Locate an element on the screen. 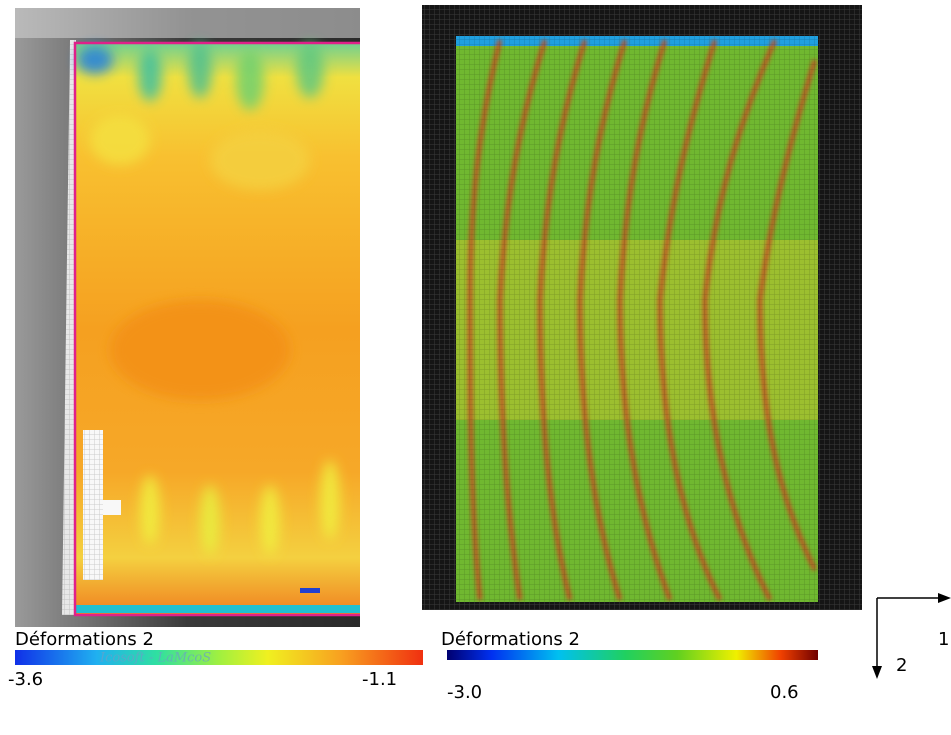 The image size is (951, 735). colorbar-max-label: 0.6 is located at coordinates (784, 692).